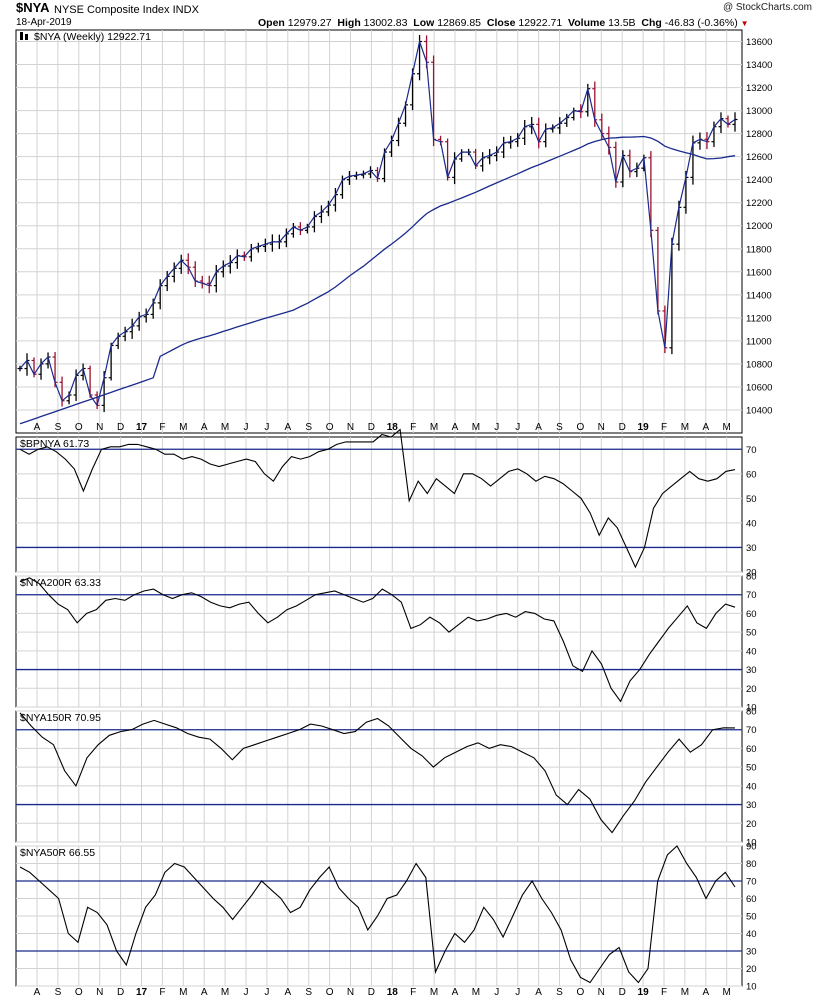 The height and width of the screenshot is (1000, 820). I want to click on panel-title: $NYA200R 63.33, so click(60, 583).